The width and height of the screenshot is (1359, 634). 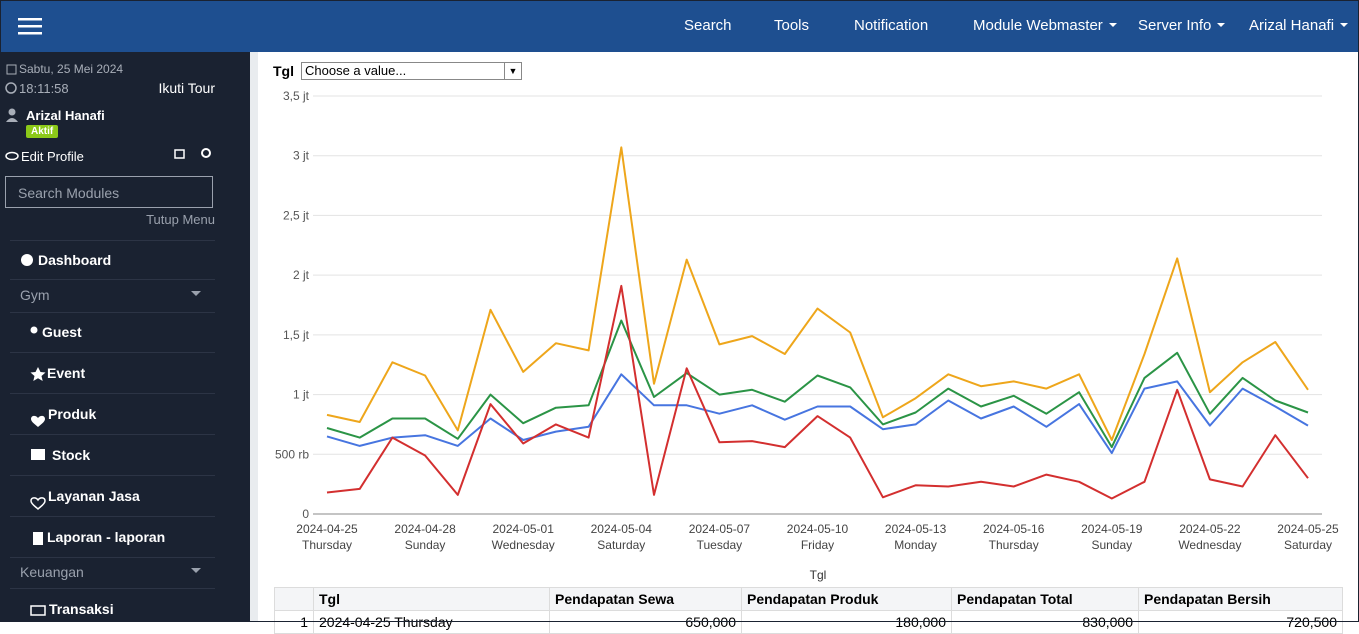 I want to click on tour-link: Ikuti Tour, so click(x=186, y=88).